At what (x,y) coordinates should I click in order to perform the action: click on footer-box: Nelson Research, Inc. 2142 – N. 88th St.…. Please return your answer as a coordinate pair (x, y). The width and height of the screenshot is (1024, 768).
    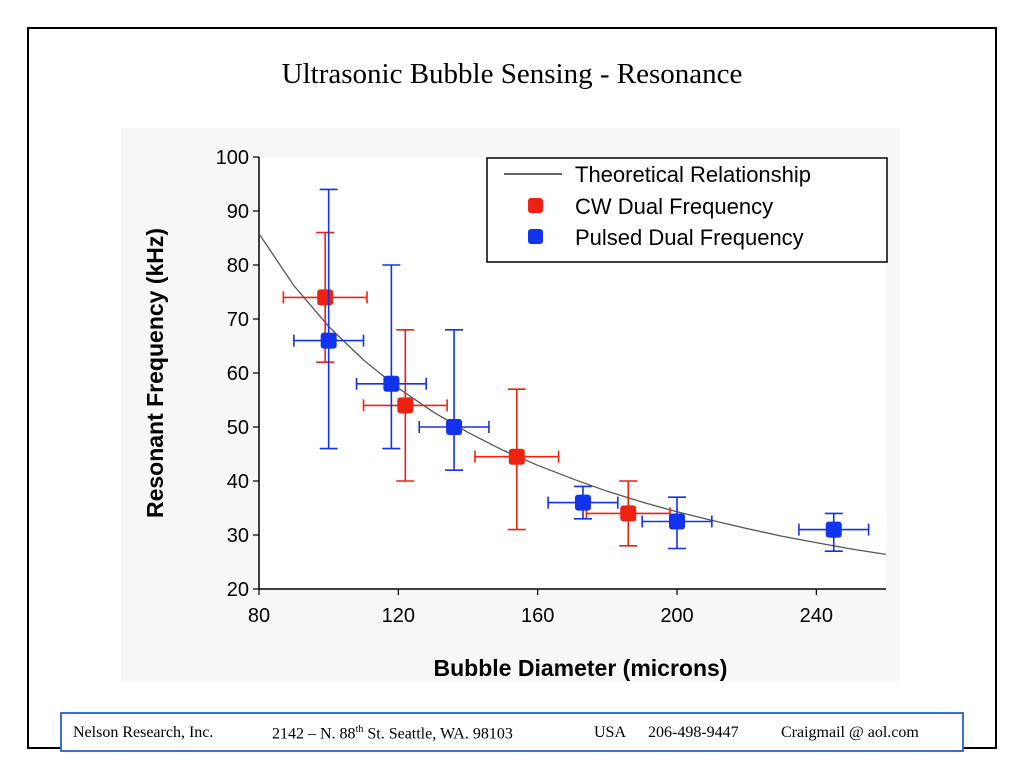
    Looking at the image, I should click on (512, 732).